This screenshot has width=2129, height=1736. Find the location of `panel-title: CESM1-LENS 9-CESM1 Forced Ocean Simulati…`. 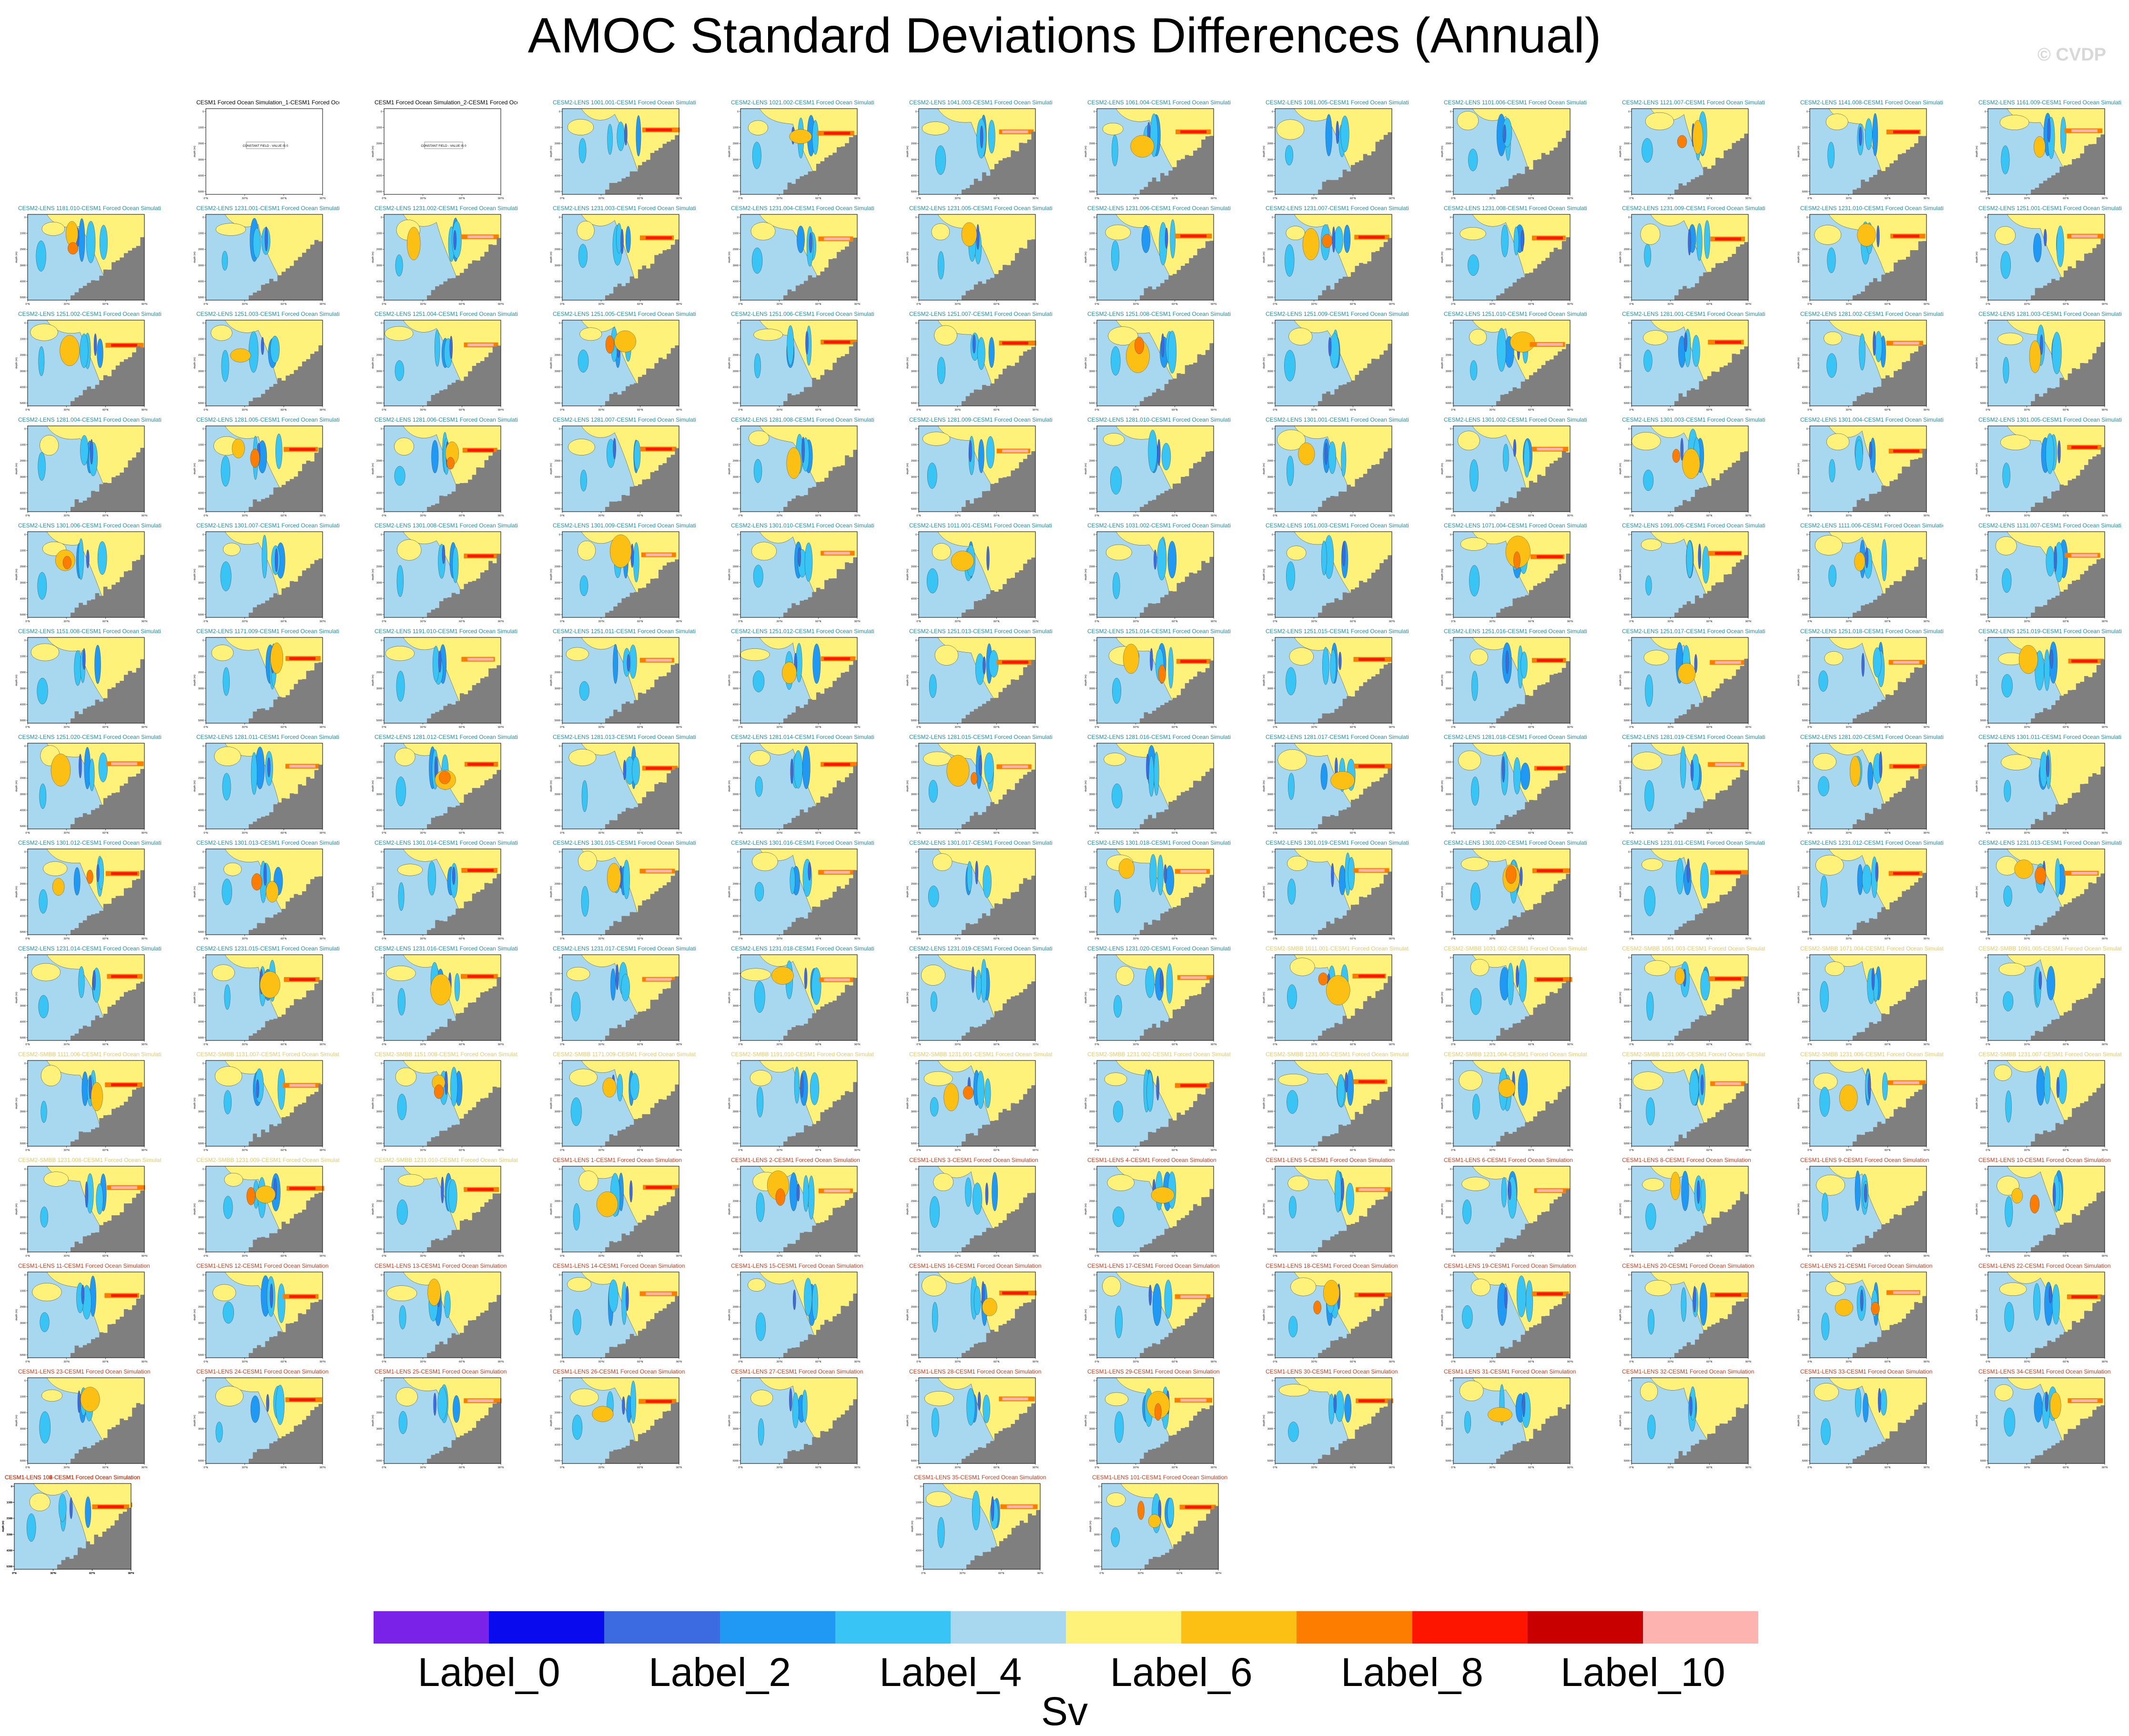

panel-title: CESM1-LENS 9-CESM1 Forced Ocean Simulati… is located at coordinates (1864, 1160).